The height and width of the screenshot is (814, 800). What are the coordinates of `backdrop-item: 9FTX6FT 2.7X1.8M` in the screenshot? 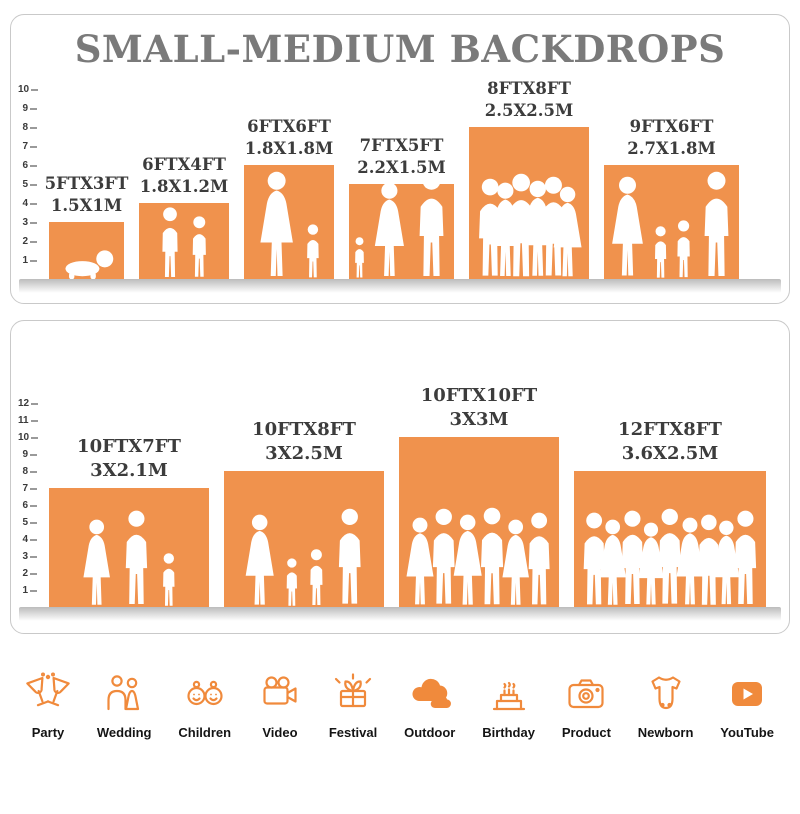 It's located at (671, 197).